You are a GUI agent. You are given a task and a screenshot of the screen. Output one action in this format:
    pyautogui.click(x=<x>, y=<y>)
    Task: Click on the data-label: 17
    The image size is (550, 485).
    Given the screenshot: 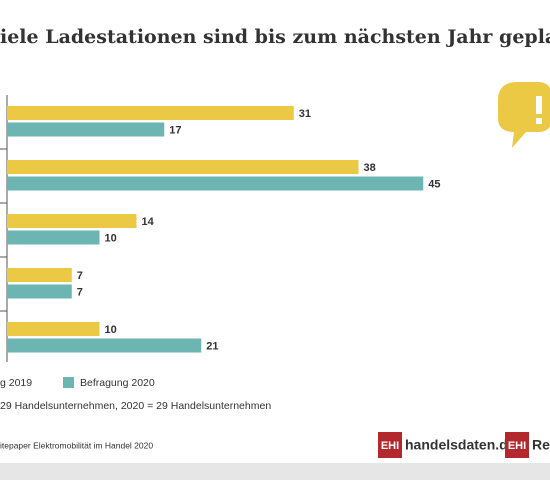 What is the action you would take?
    pyautogui.click(x=175, y=130)
    